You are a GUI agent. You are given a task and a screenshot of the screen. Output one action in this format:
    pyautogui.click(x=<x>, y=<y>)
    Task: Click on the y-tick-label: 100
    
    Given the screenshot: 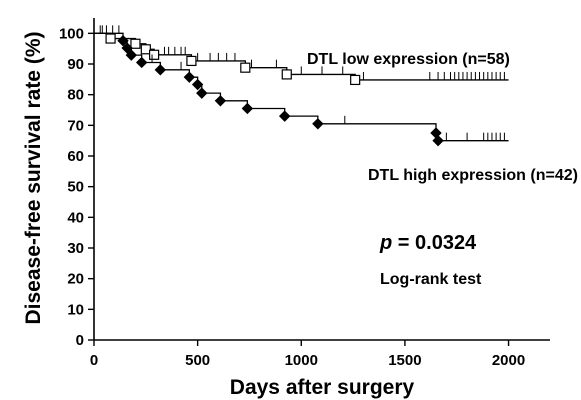 What is the action you would take?
    pyautogui.click(x=71, y=33)
    